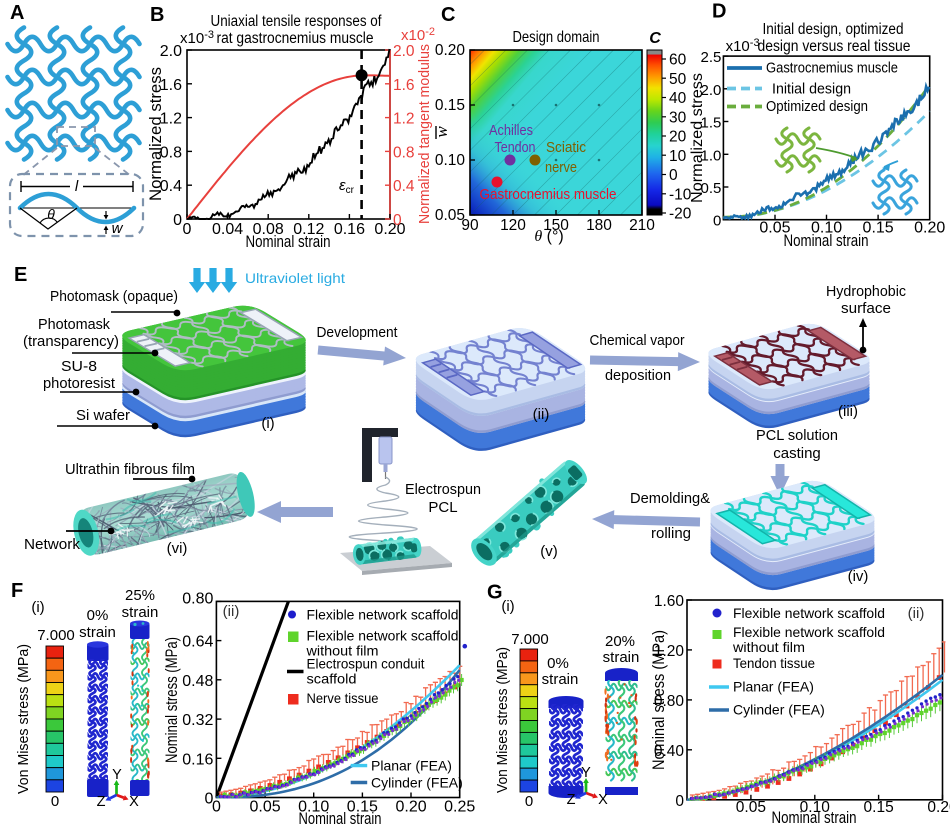  What do you see at coordinates (197, 720) in the screenshot?
I see `svg-text: 0.32` at bounding box center [197, 720].